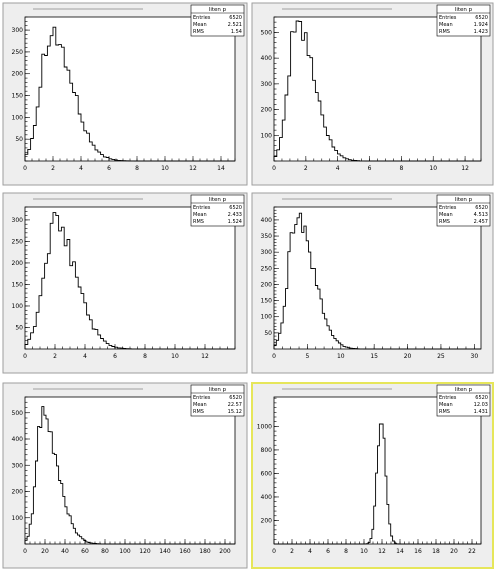  What do you see at coordinates (225, 551) in the screenshot?
I see `x-tick-label: 200` at bounding box center [225, 551].